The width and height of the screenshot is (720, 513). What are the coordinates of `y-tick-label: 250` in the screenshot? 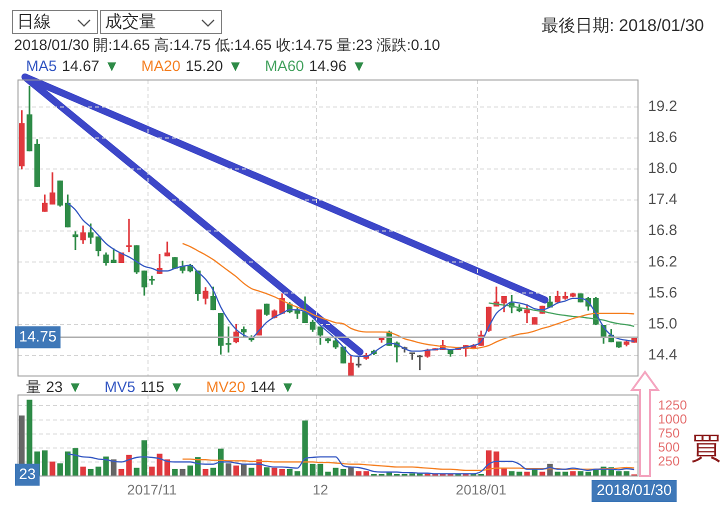 It's located at (669, 461).